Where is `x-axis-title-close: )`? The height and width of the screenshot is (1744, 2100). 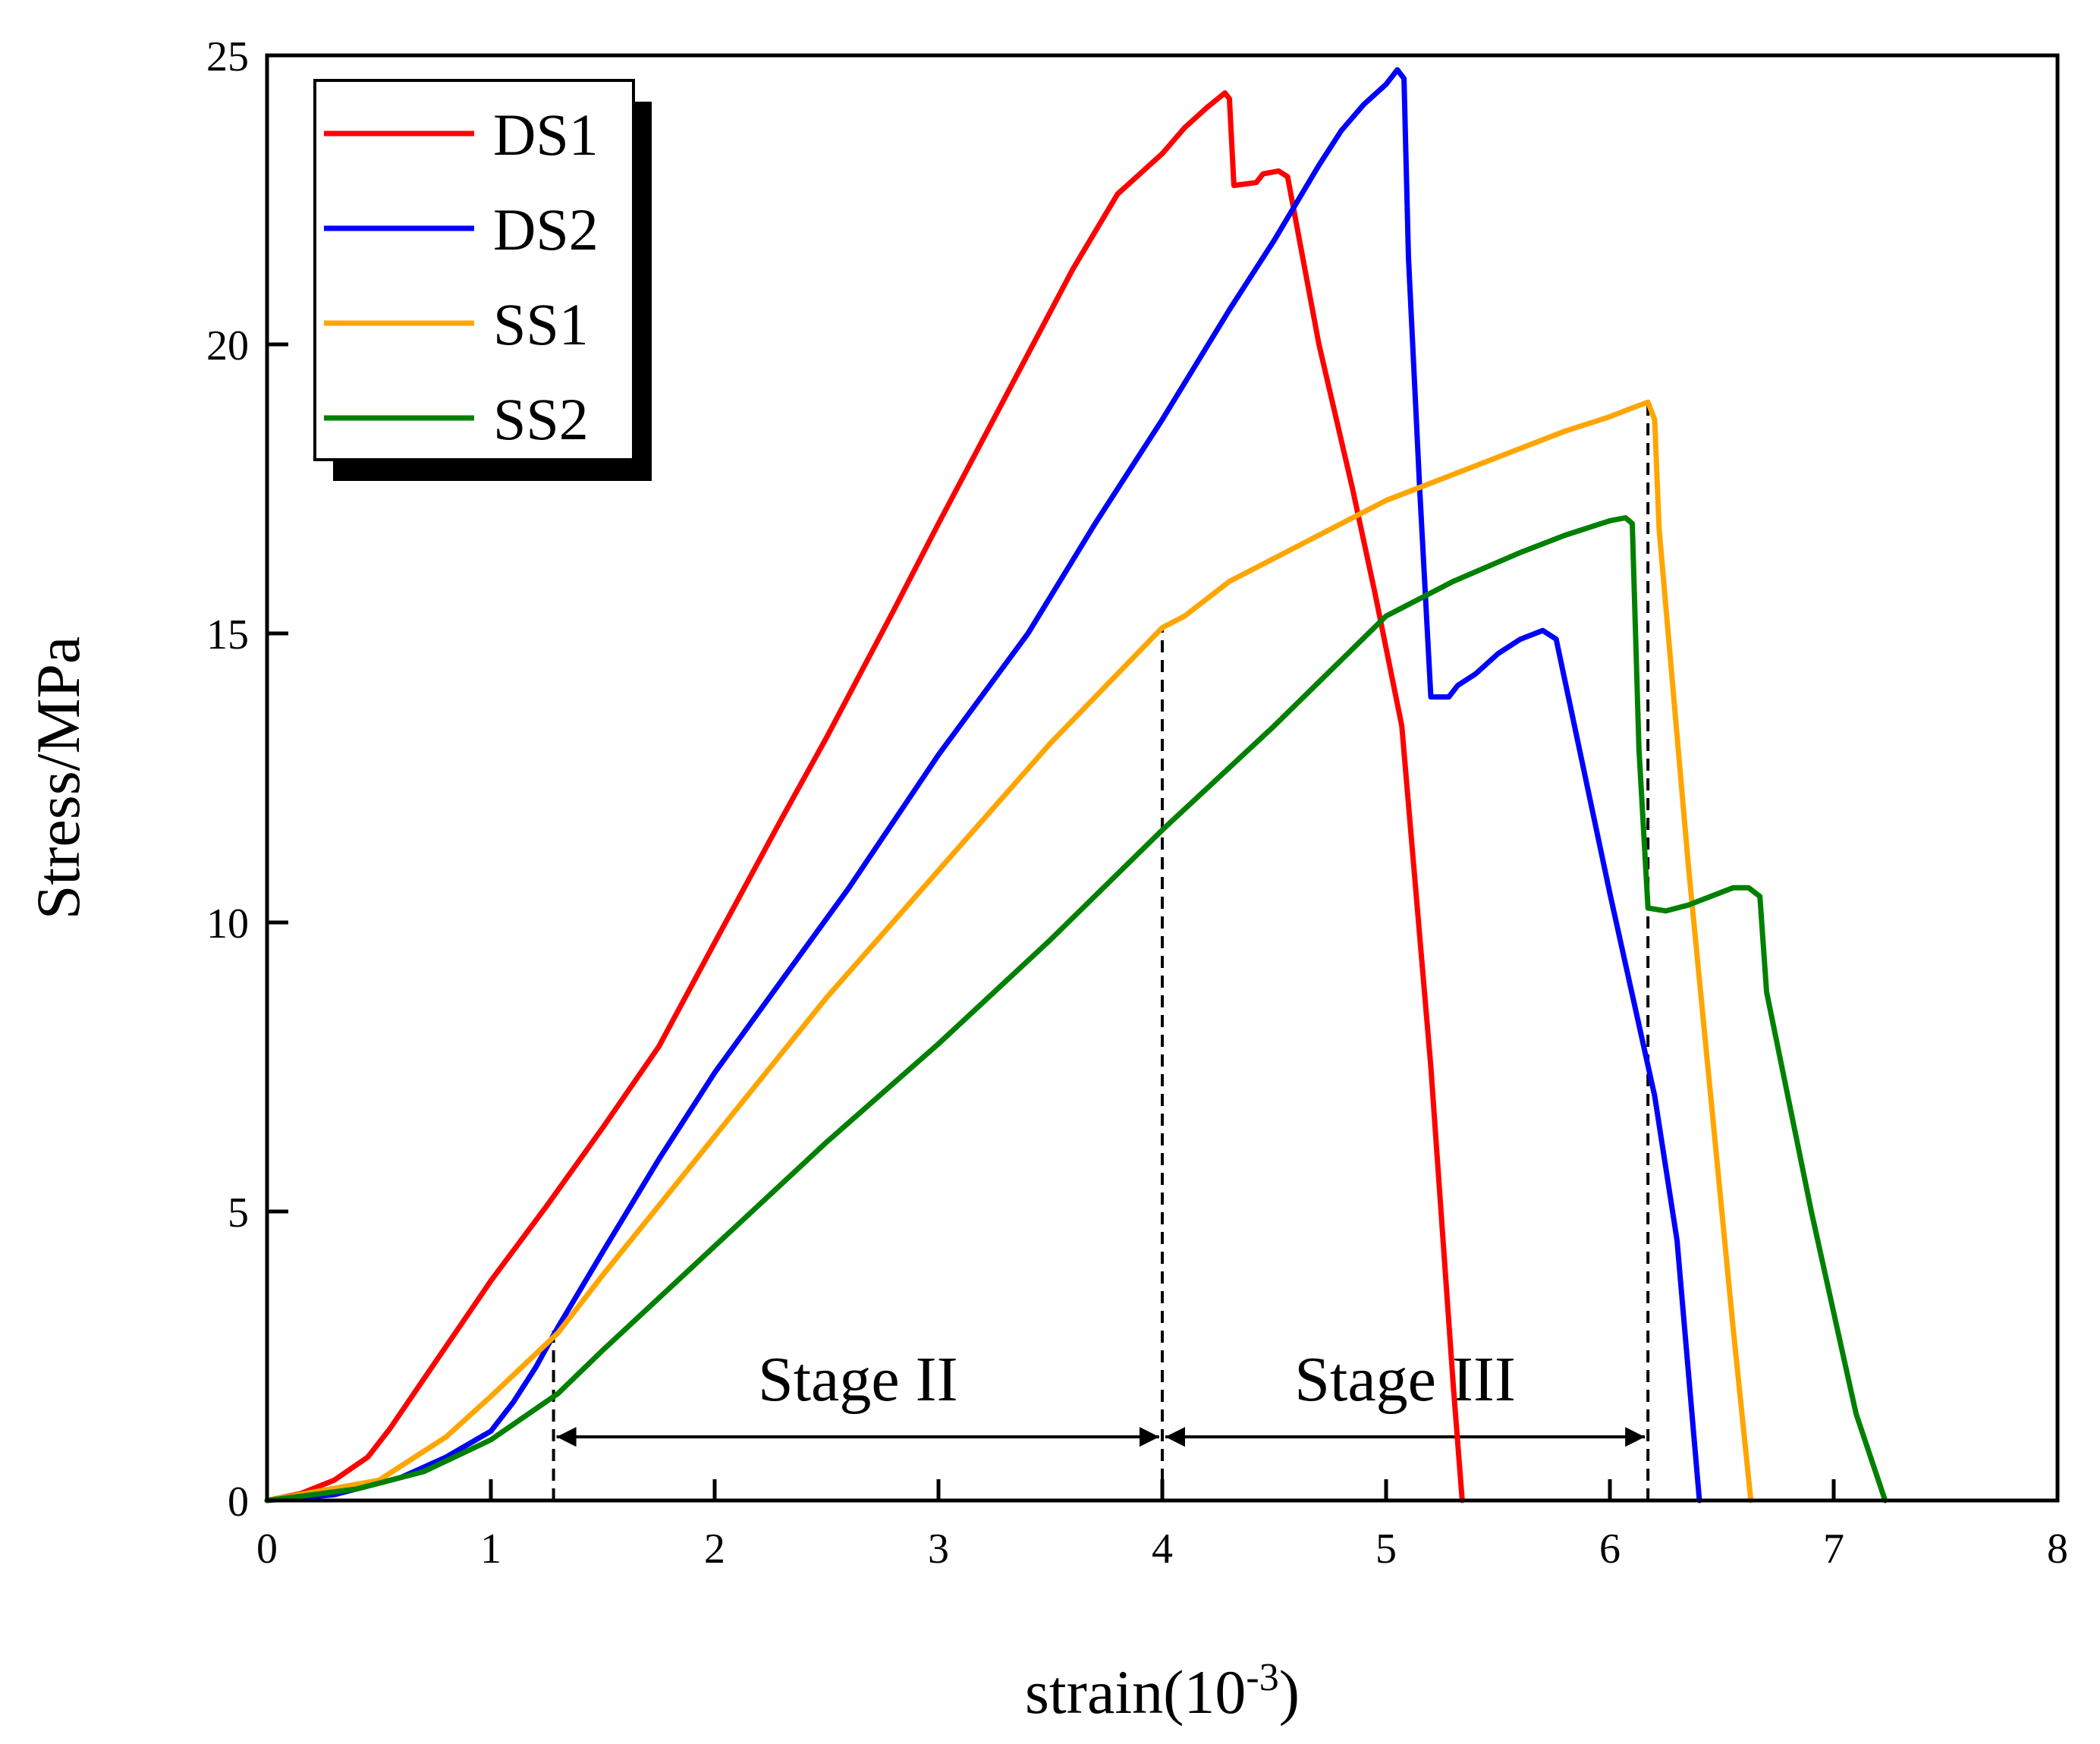
x-axis-title-close: ) is located at coordinates (1289, 1693).